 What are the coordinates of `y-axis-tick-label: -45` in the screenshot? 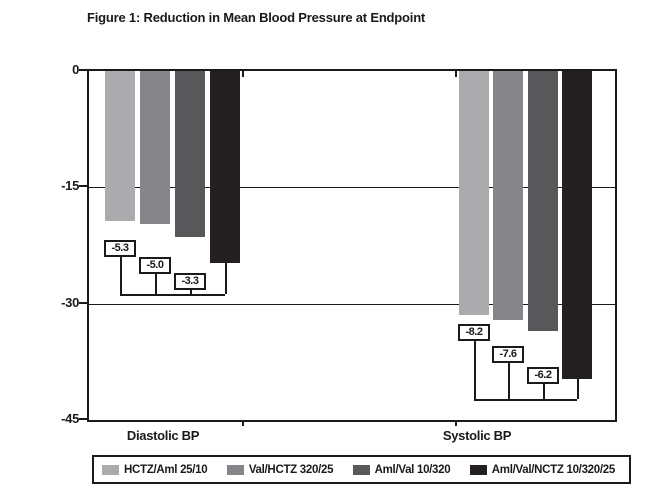 It's located at (70, 418).